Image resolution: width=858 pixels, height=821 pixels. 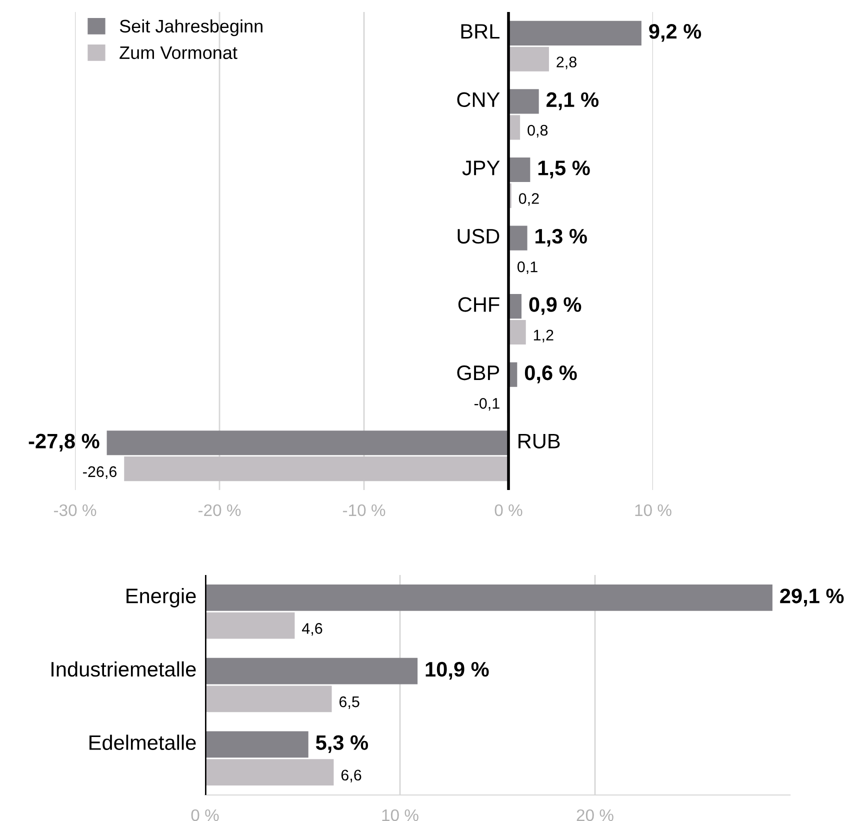 I want to click on y-tick-label: Energie, so click(x=161, y=598).